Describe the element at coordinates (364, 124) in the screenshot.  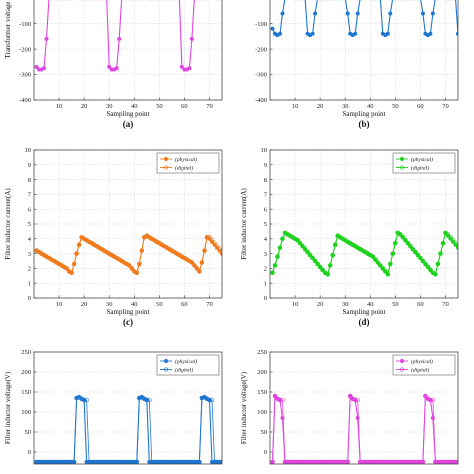
I see `panel-label: (b)` at that location.